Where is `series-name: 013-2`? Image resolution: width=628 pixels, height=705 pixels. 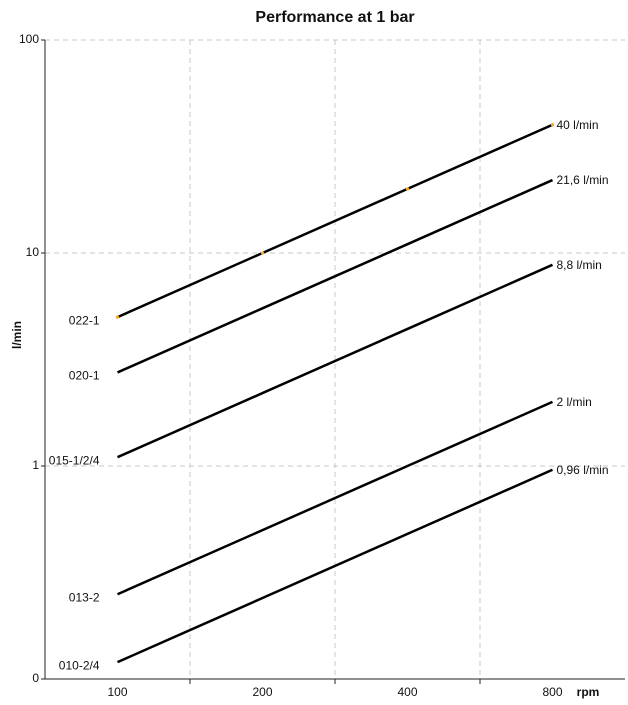 series-name: 013-2 is located at coordinates (84, 597).